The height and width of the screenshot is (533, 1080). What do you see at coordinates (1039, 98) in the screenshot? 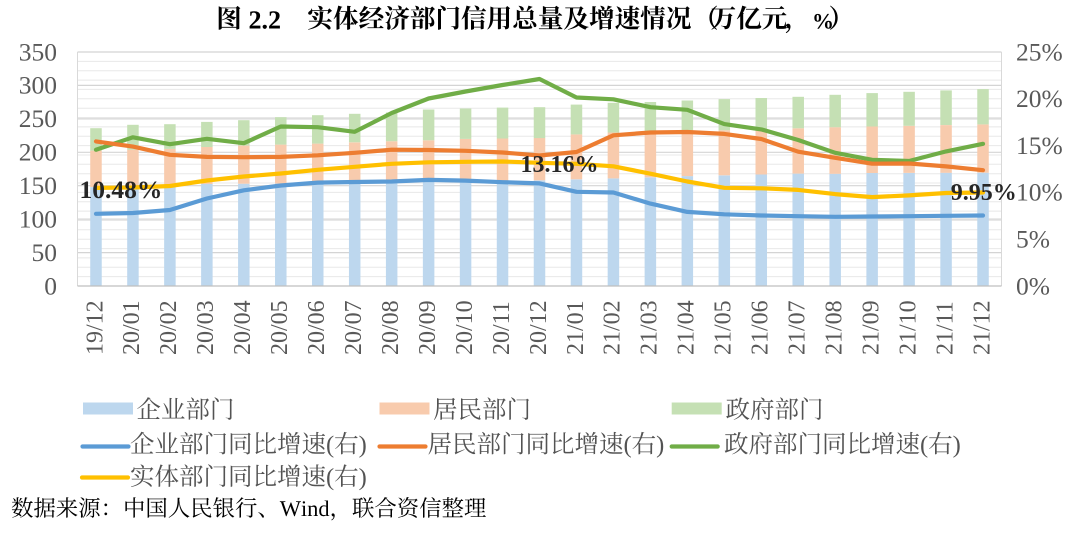
I see `svg-text: 20%` at bounding box center [1039, 98].